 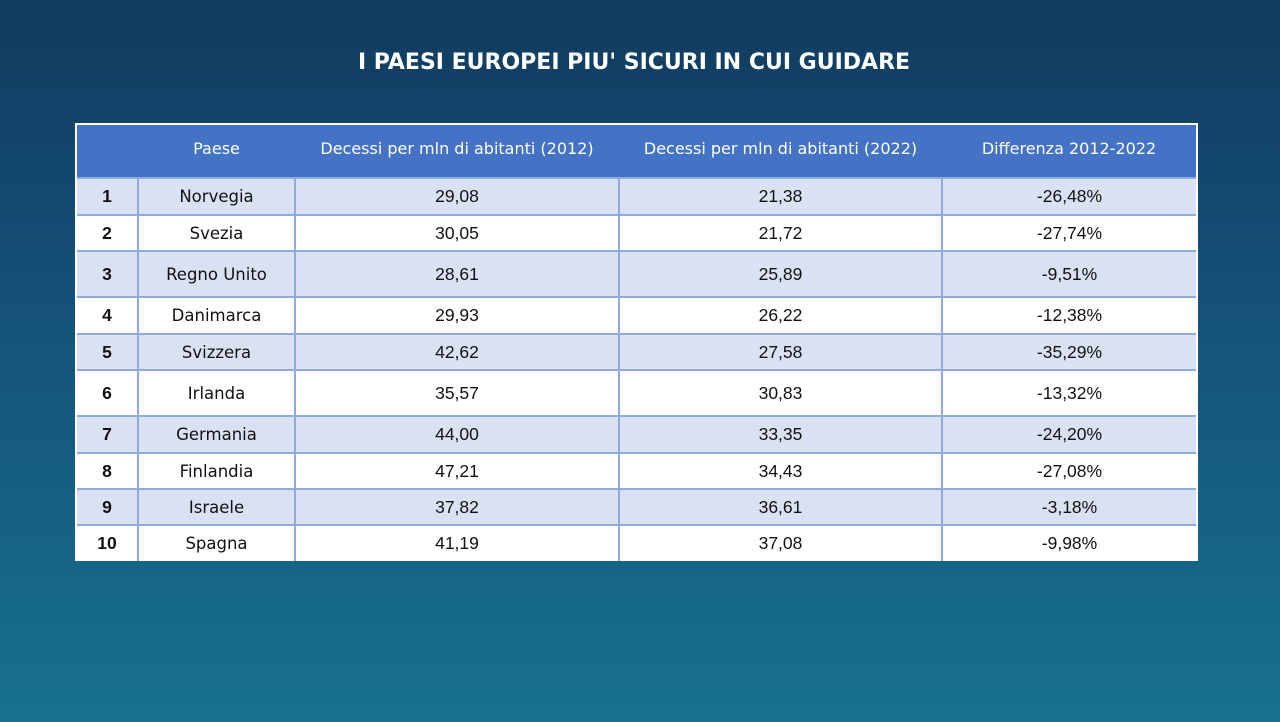 I want to click on table-row: 2 Svezia 30,05 21,72 -27,74%, so click(x=636, y=233).